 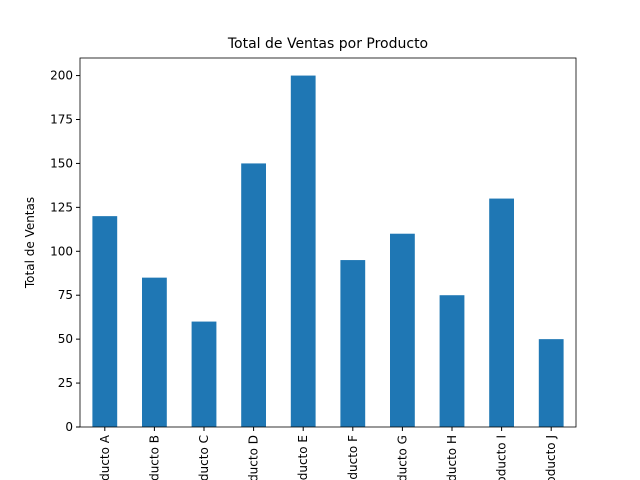 I want to click on y-tick-label: 75, so click(x=65, y=295).